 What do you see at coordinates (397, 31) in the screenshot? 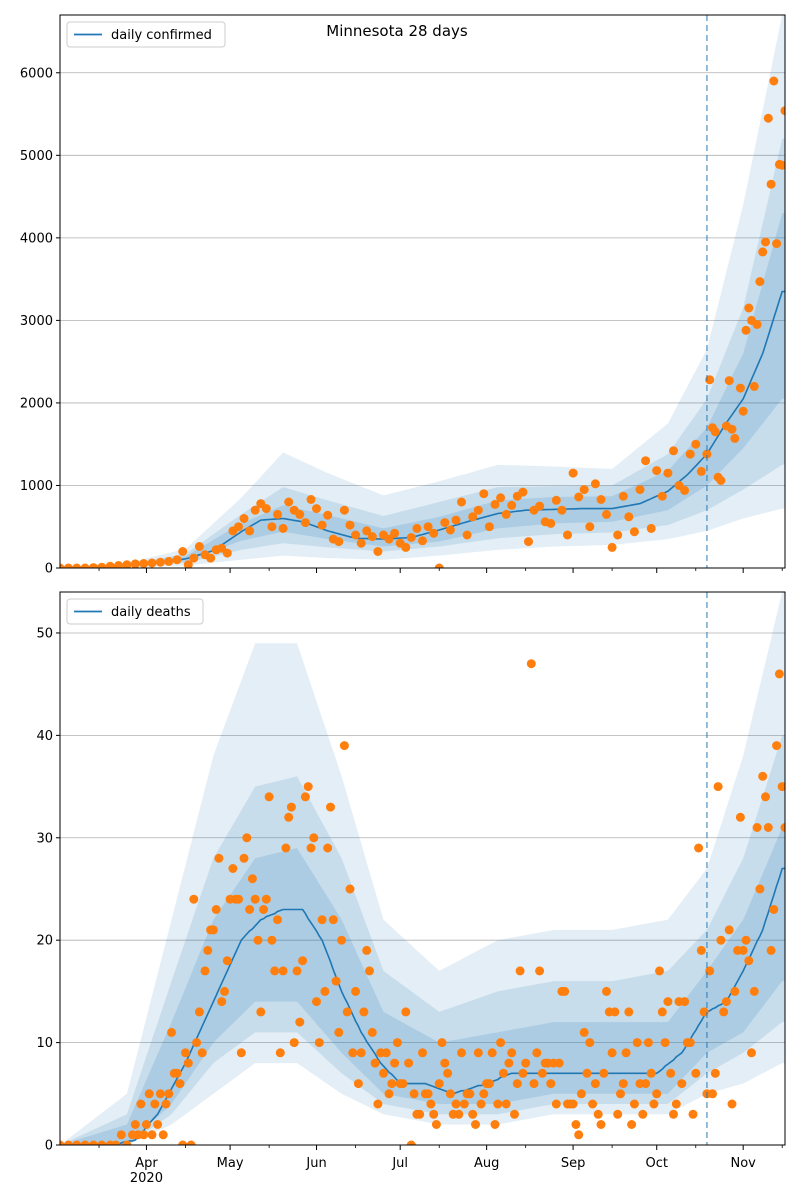
I see `chart-title: Minnesota 28 days` at bounding box center [397, 31].